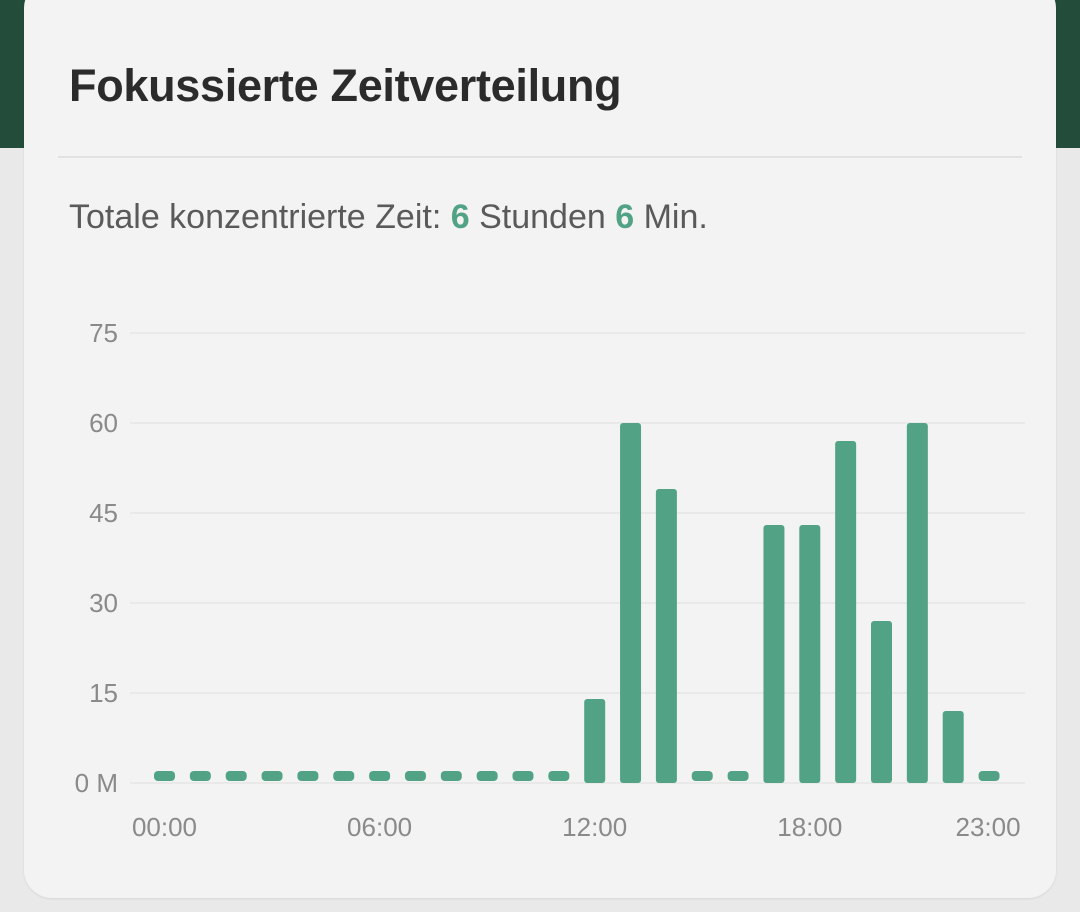 The width and height of the screenshot is (1080, 912). What do you see at coordinates (103, 333) in the screenshot?
I see `y-tick-label: 75` at bounding box center [103, 333].